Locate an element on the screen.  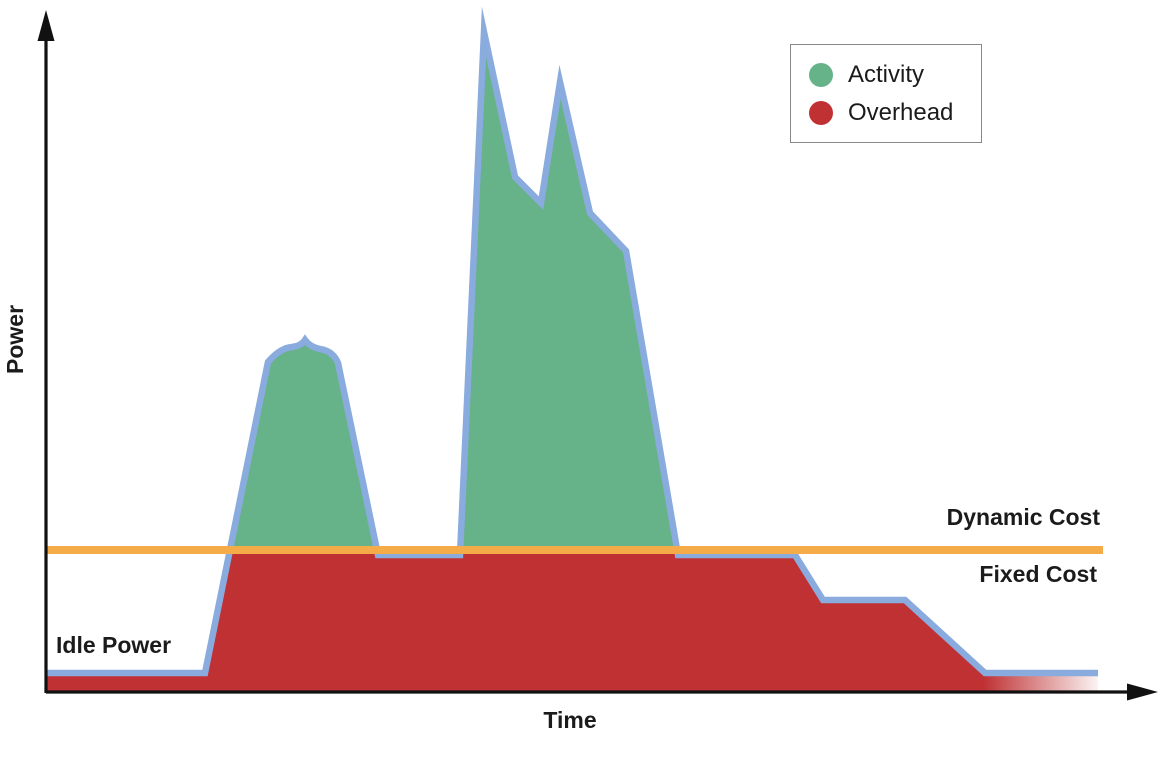
legend-label-overhead: Overhead is located at coordinates (901, 112).